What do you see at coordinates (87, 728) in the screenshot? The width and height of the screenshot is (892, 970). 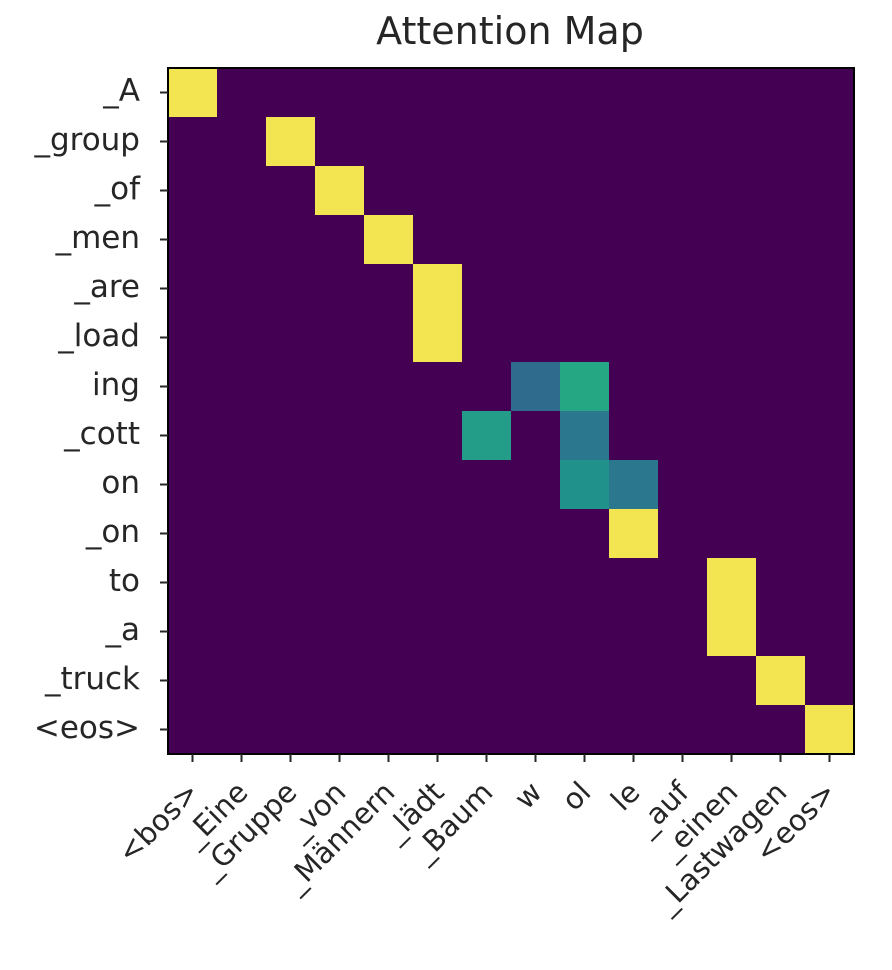 I see `y-tick-label: <eos>` at bounding box center [87, 728].